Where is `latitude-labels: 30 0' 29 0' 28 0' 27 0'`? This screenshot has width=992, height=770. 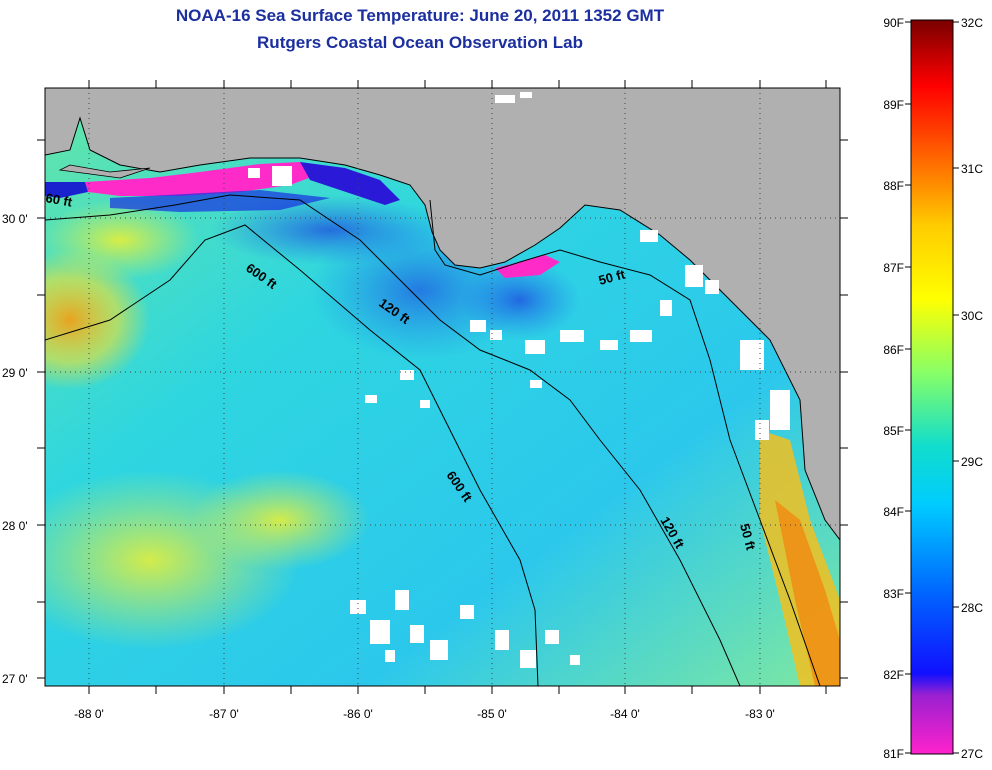
latitude-labels: 30 0' 29 0' 28 0' 27 0' is located at coordinates (15, 449).